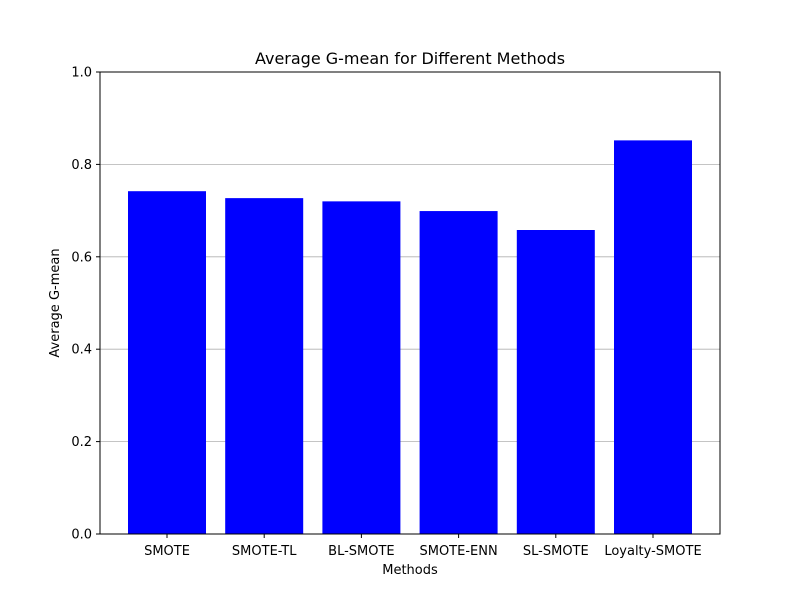 Image resolution: width=800 pixels, height=600 pixels. Describe the element at coordinates (361, 551) in the screenshot. I see `x-tick-label: BL-SMOTE` at that location.